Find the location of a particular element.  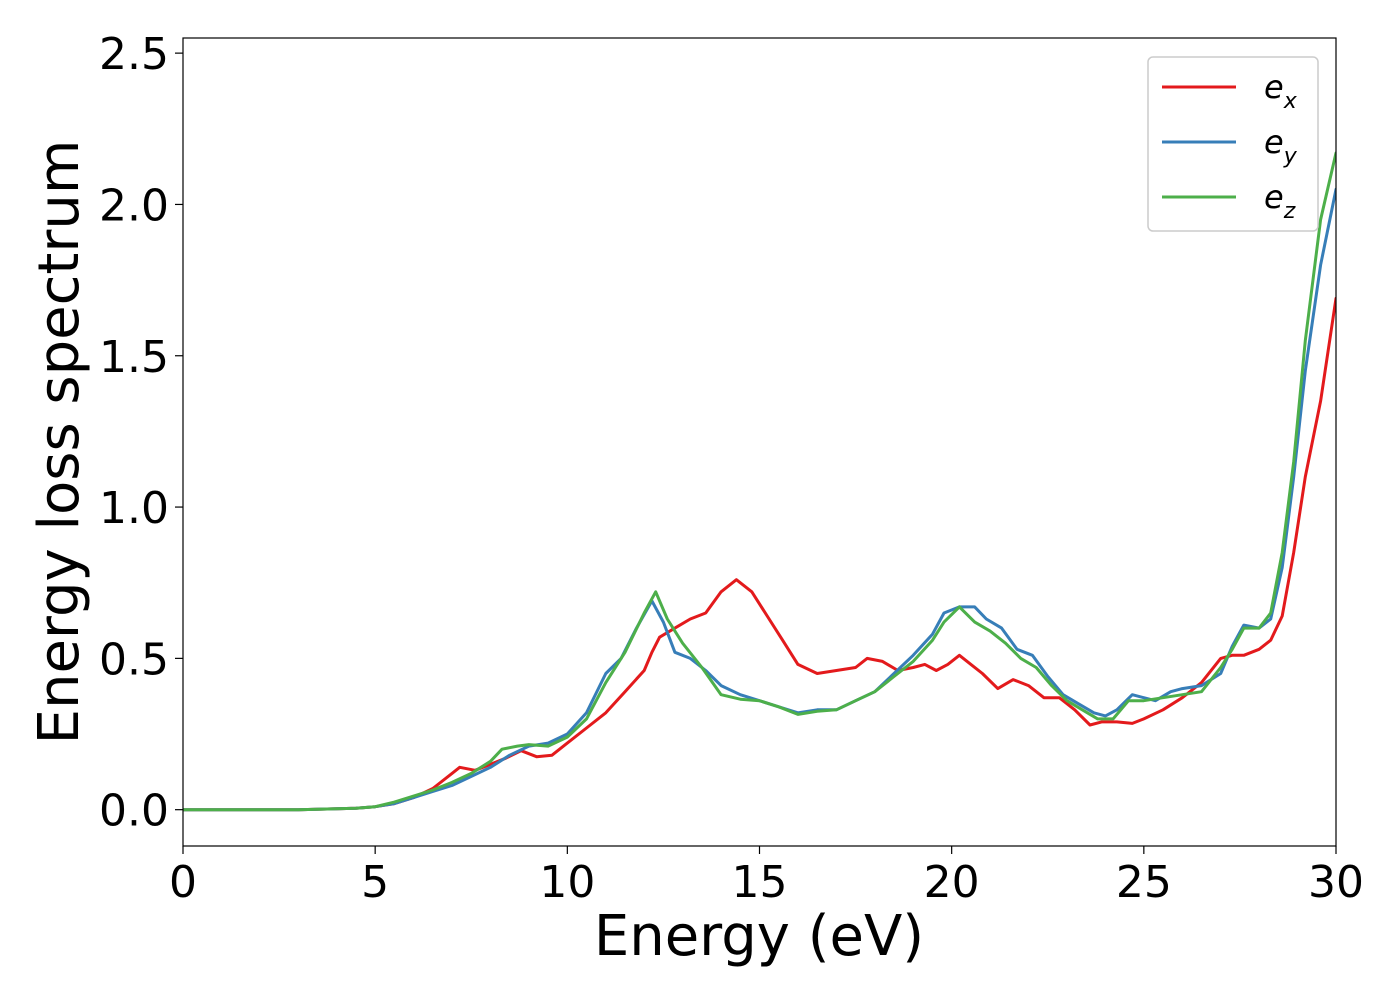

legend: ex ey ez is located at coordinates (1233, 144).